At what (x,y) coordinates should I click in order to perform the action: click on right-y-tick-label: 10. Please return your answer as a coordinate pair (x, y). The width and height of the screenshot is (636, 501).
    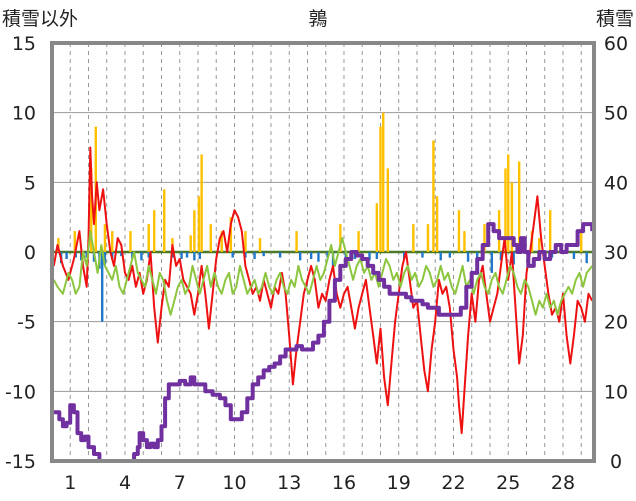
    Looking at the image, I should click on (616, 392).